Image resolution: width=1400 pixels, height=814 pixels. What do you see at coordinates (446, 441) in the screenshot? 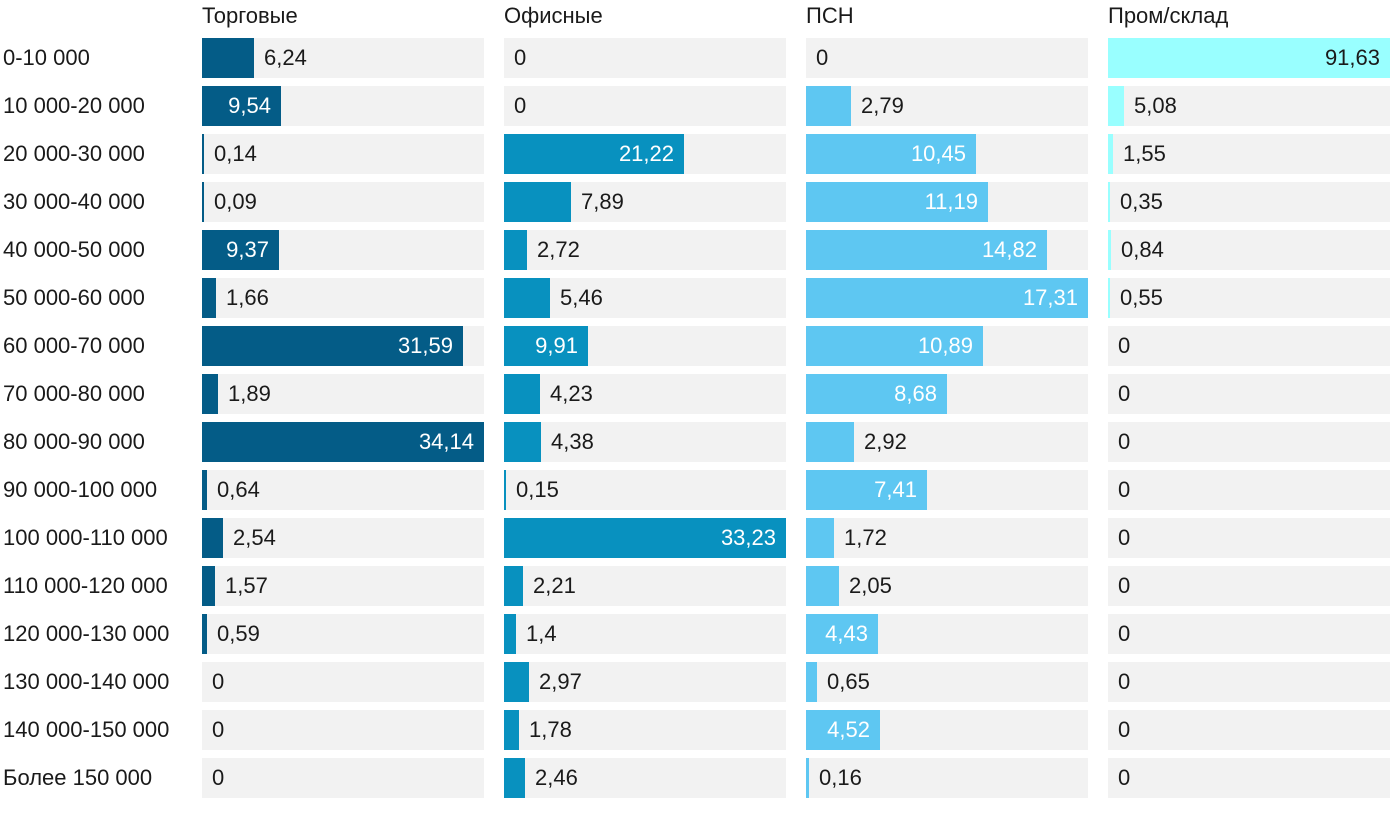
I see `data-label: 34,14` at bounding box center [446, 441].